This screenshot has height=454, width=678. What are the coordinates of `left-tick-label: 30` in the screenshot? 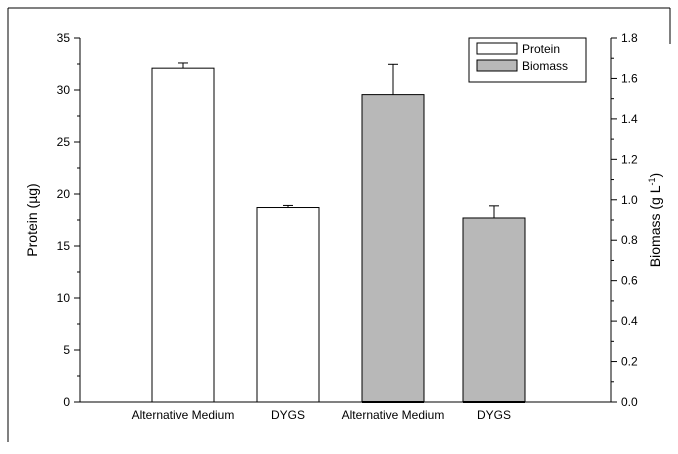 It's located at (64, 90).